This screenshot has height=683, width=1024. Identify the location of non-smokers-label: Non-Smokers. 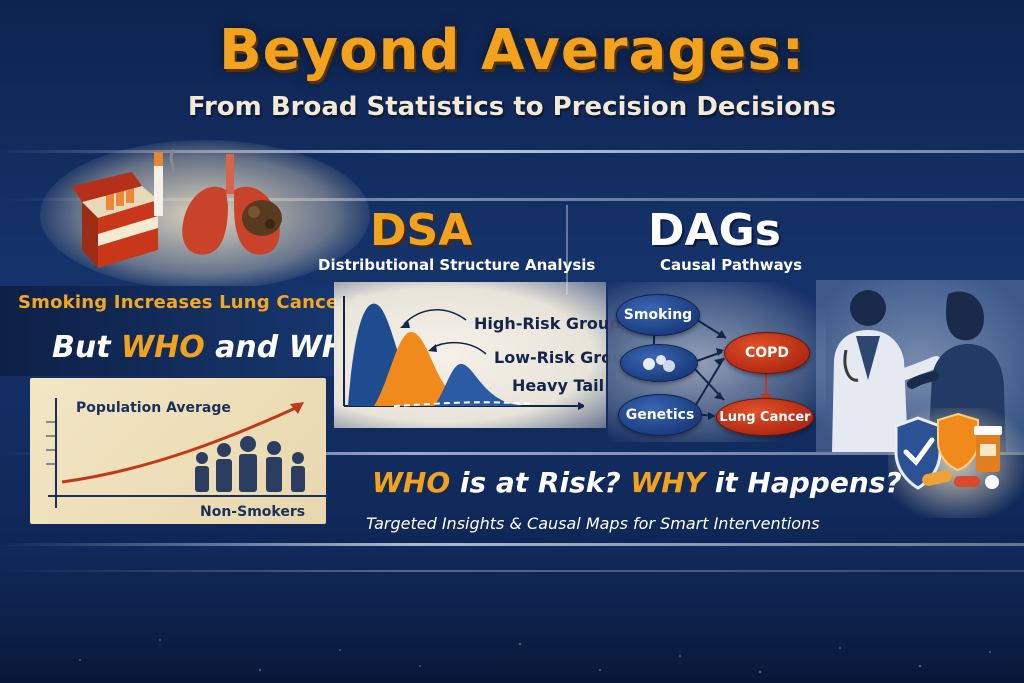
(253, 512).